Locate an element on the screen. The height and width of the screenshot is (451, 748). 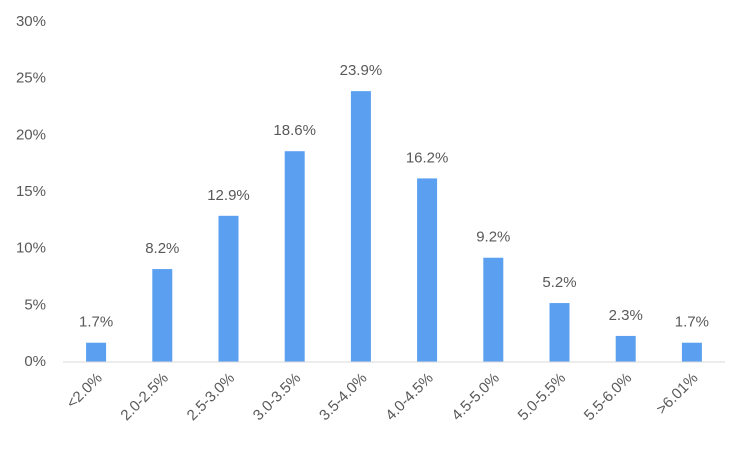
x-tick-label: <2.0% is located at coordinates (84, 391).